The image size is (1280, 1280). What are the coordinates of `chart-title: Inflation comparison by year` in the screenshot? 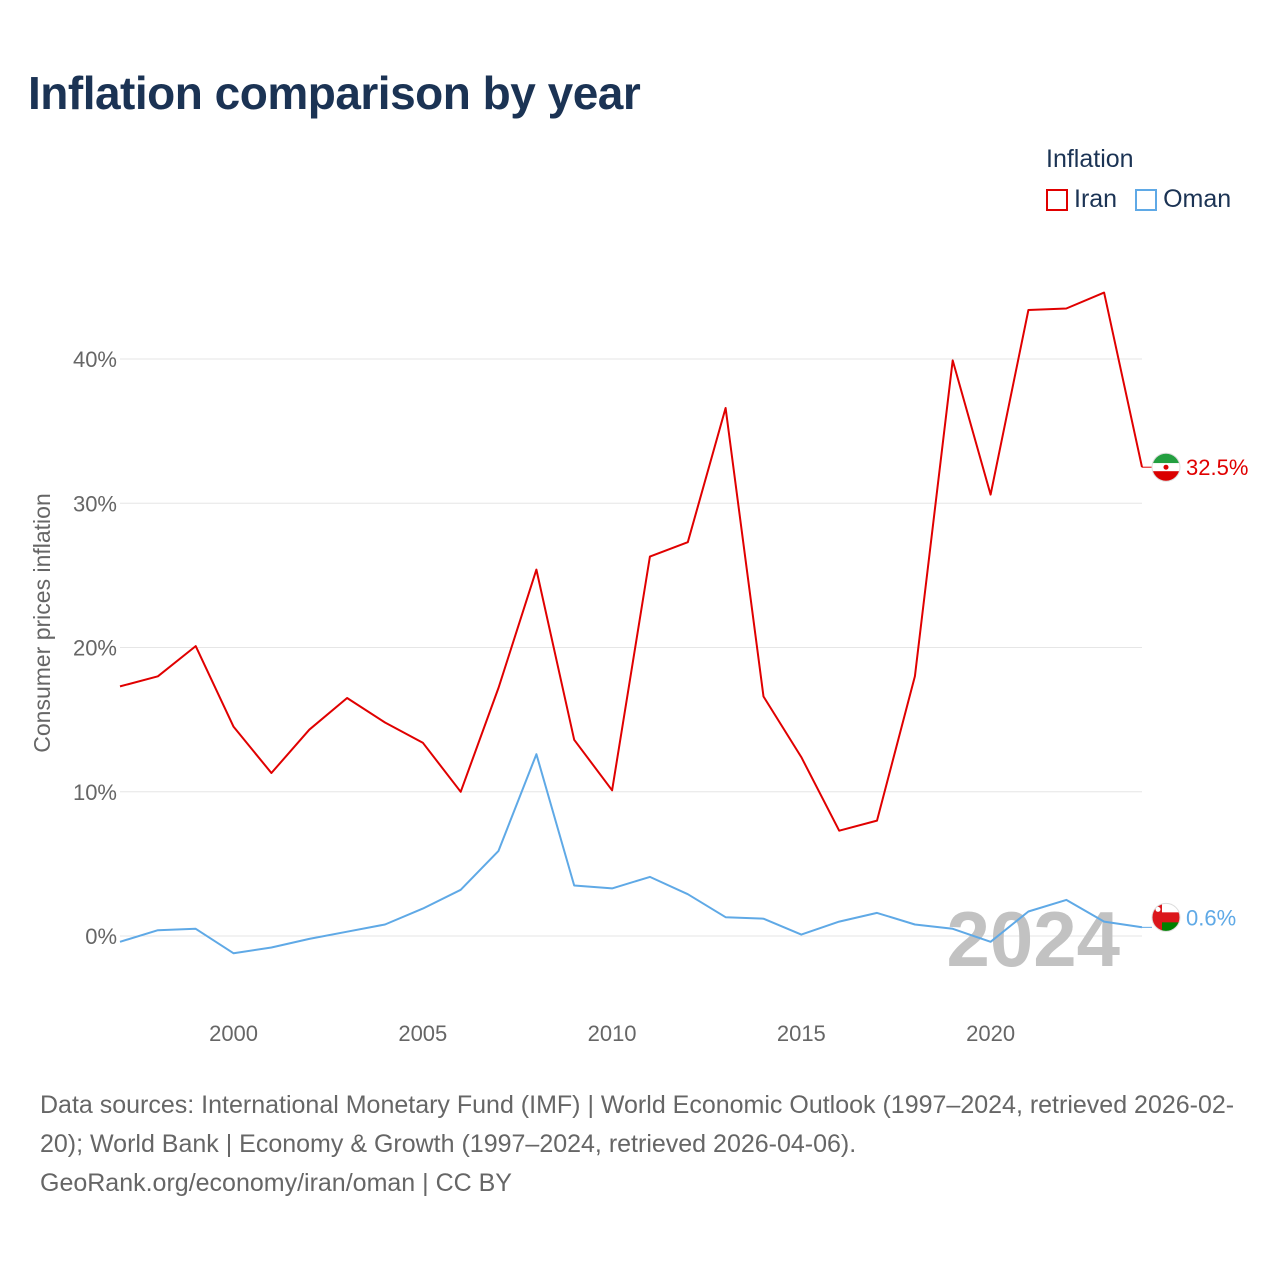 It's located at (334, 93).